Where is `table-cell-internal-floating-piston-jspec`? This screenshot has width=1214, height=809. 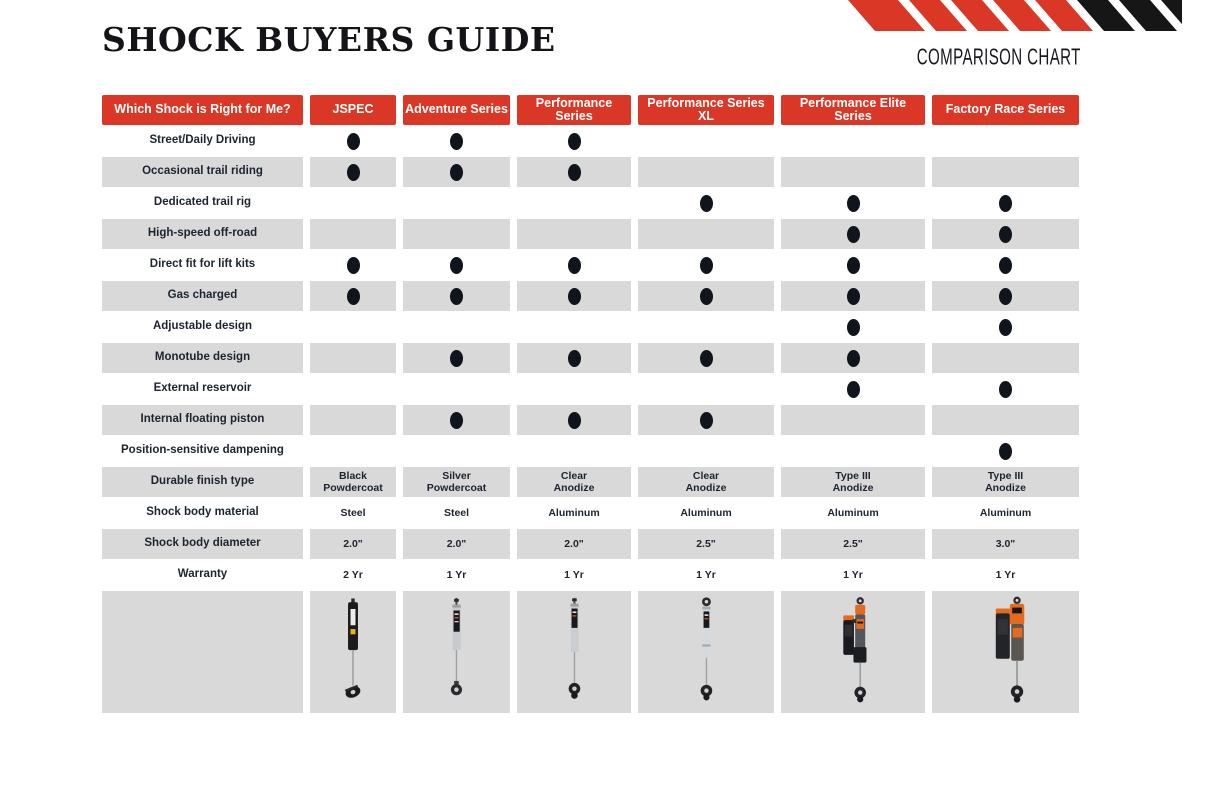 table-cell-internal-floating-piston-jspec is located at coordinates (353, 420).